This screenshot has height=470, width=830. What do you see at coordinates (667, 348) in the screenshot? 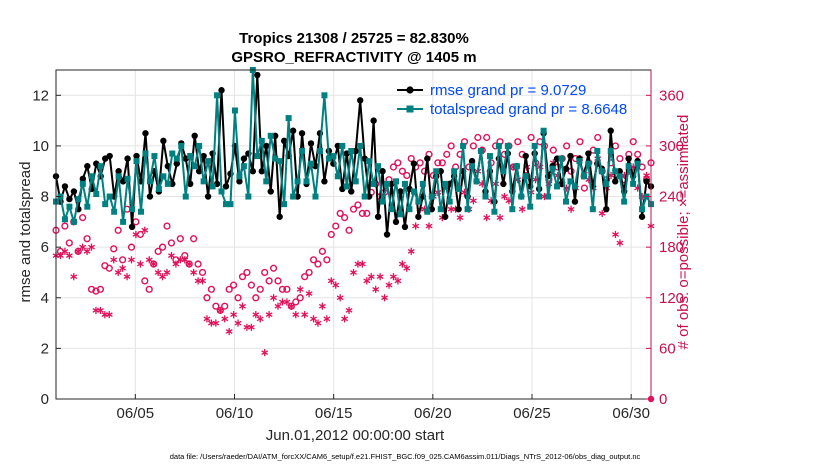
I see `y-tick-label-right: 60` at bounding box center [667, 348].